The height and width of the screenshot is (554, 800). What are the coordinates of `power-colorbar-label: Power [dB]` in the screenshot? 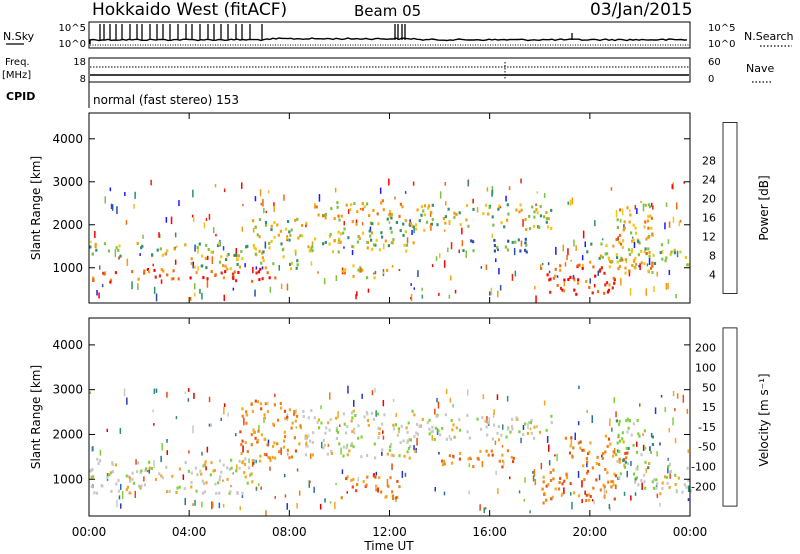 It's located at (764, 207).